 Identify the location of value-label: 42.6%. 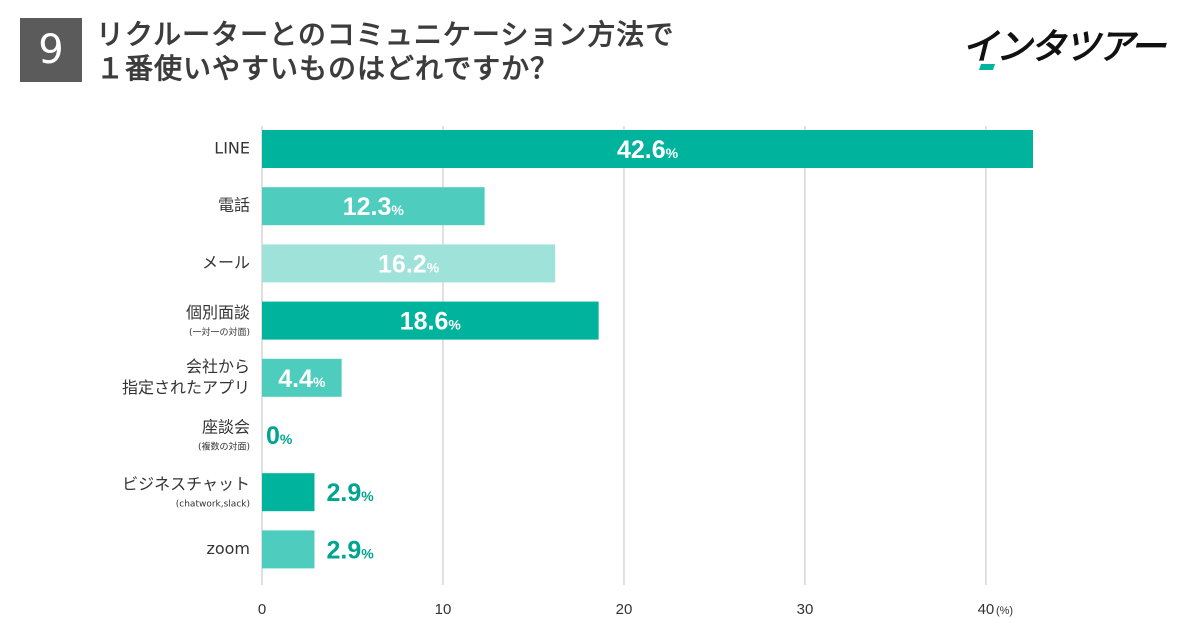
(648, 150).